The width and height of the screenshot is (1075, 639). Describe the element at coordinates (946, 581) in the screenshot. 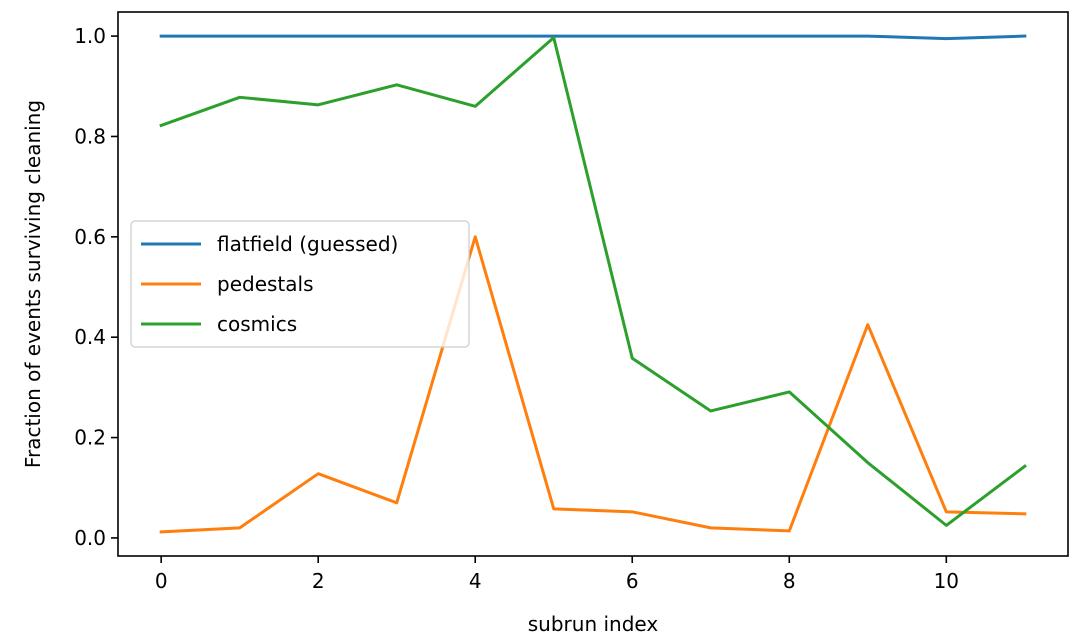

I see `x-tick-label: 10` at that location.